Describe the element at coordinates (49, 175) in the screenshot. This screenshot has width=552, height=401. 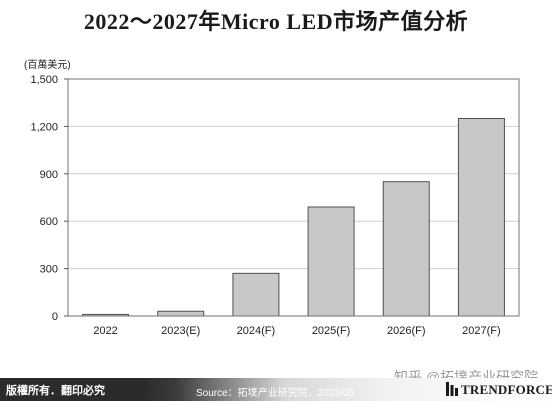
I see `y-tick-label: 900` at that location.